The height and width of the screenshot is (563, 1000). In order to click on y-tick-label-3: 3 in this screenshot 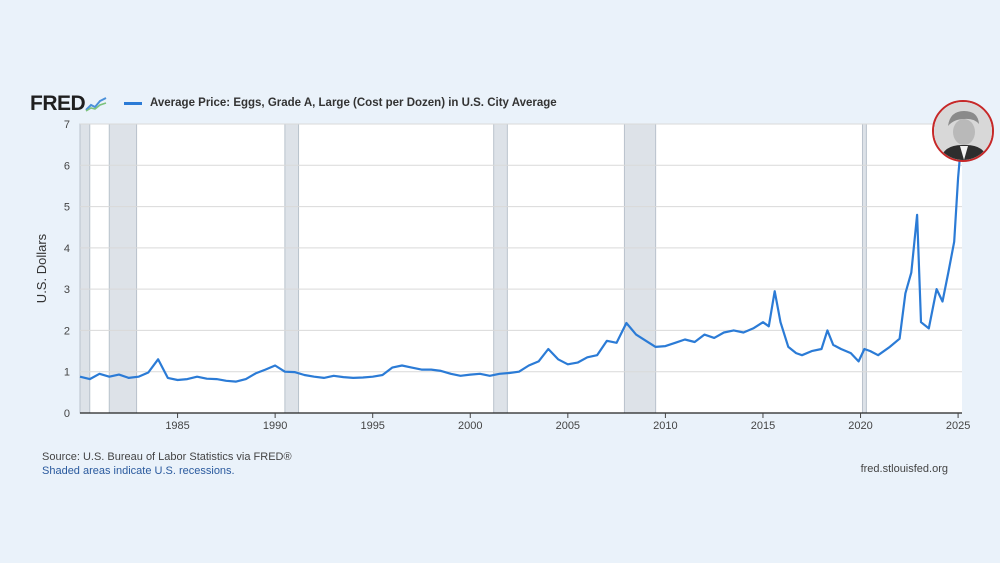, I will do `click(67, 290)`.